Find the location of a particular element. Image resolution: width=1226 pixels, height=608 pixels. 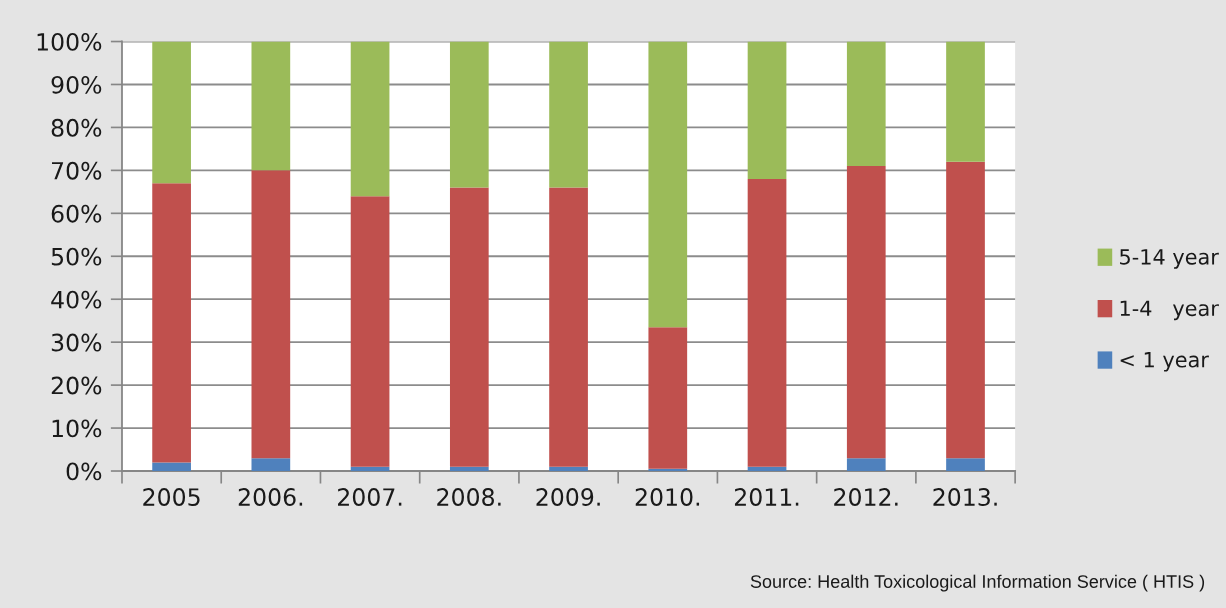

y-tick-label: 90% is located at coordinates (76, 84).